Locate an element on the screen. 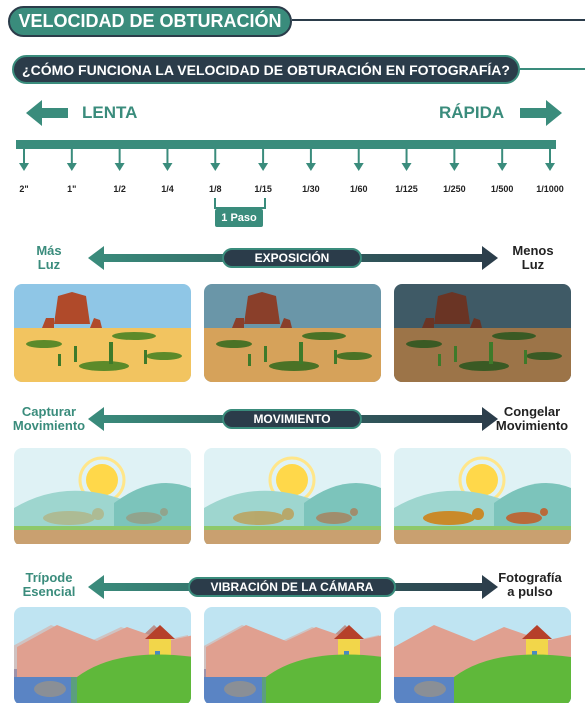  arrow-left-icon is located at coordinates (47, 113).